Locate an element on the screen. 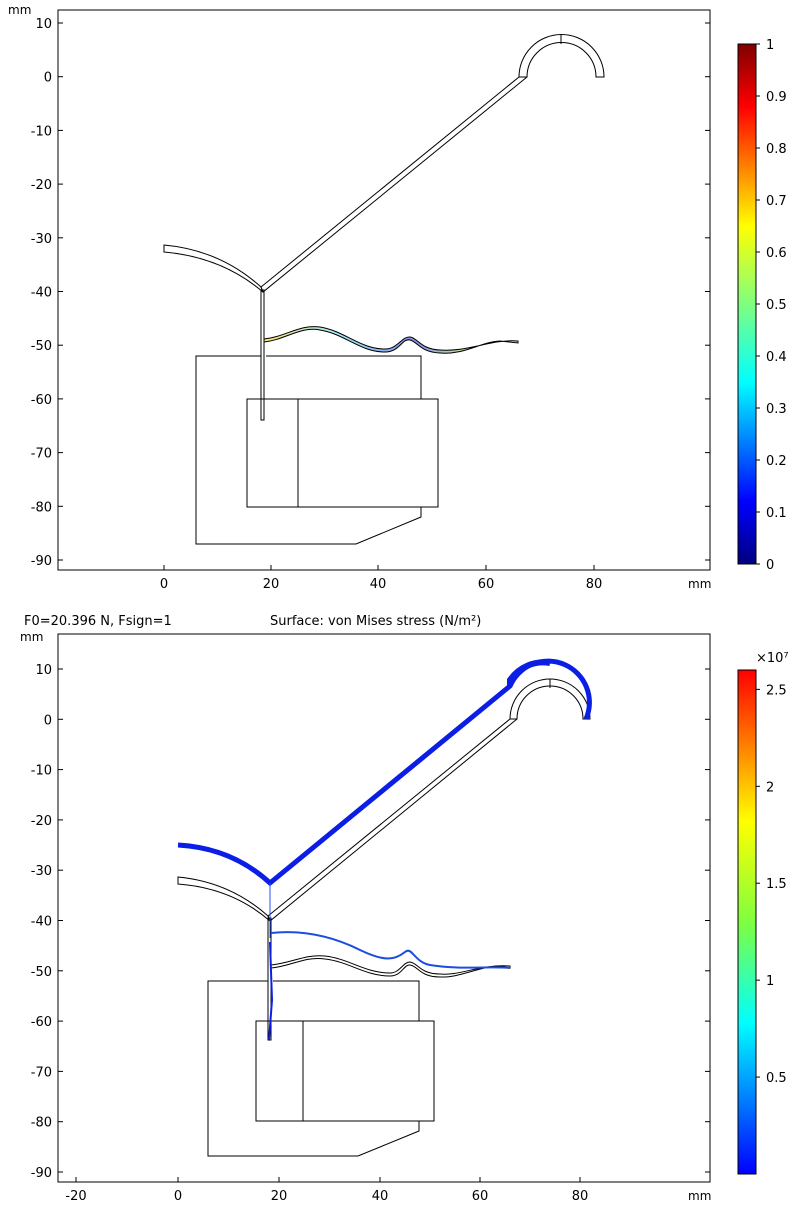  colorbar-label: 1.5 is located at coordinates (776, 884).